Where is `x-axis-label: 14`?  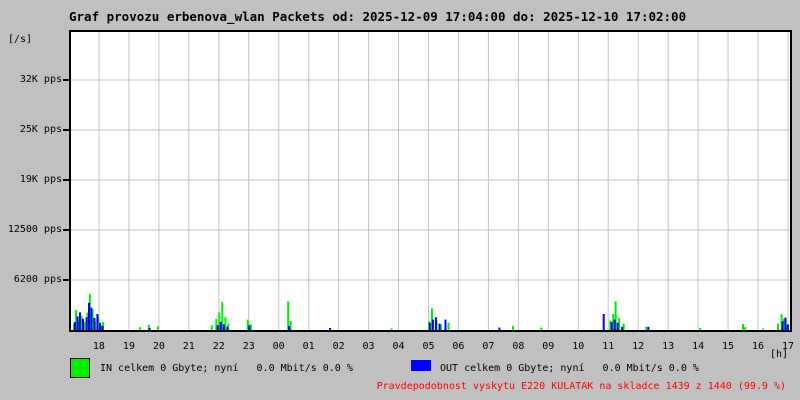 x-axis-label: 14 is located at coordinates (698, 346).